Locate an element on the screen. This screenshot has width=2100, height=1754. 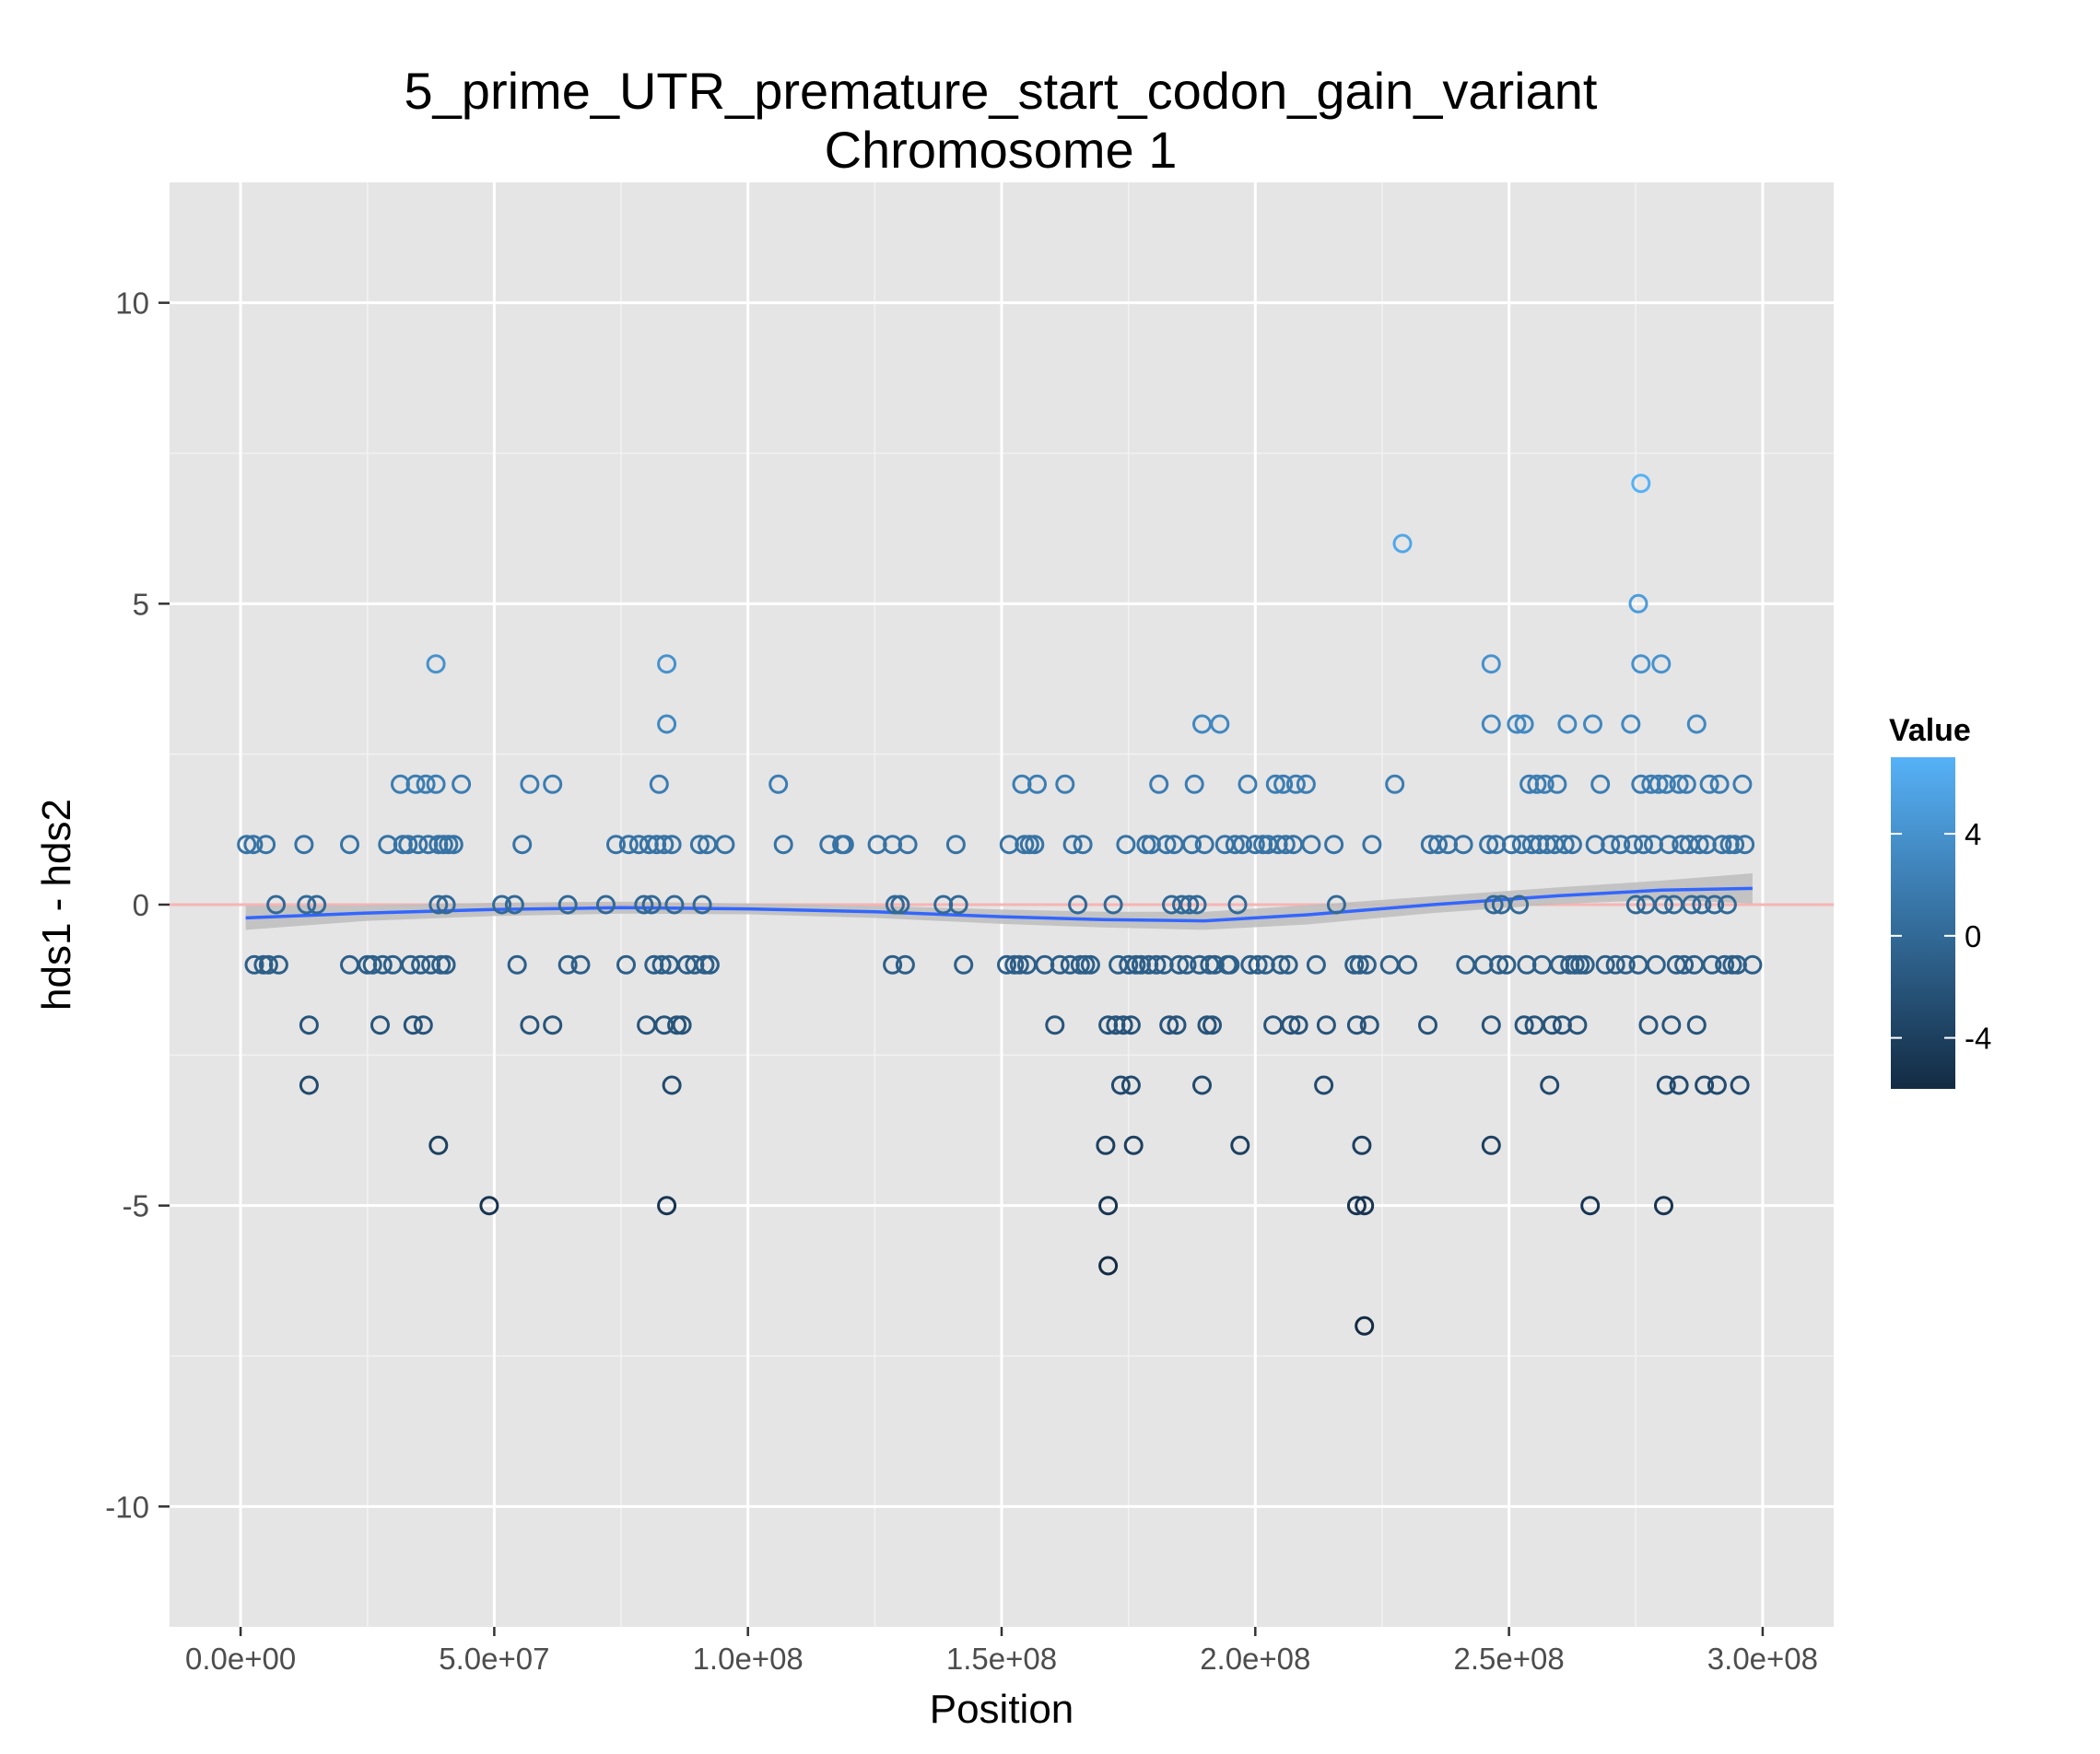
x-tick-label: 3.0e+08 is located at coordinates (1763, 1659).